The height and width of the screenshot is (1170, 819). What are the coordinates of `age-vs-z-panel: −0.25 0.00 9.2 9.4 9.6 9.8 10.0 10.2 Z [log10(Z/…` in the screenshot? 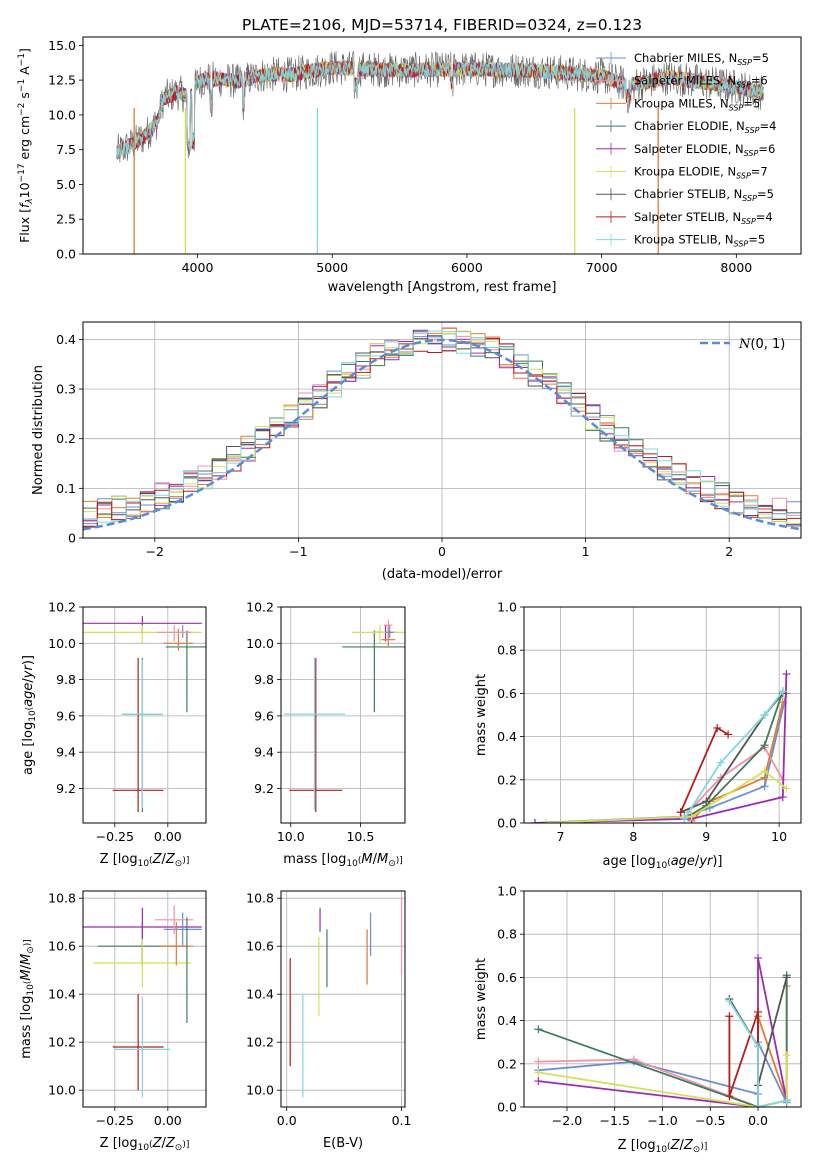 It's located at (114, 734).